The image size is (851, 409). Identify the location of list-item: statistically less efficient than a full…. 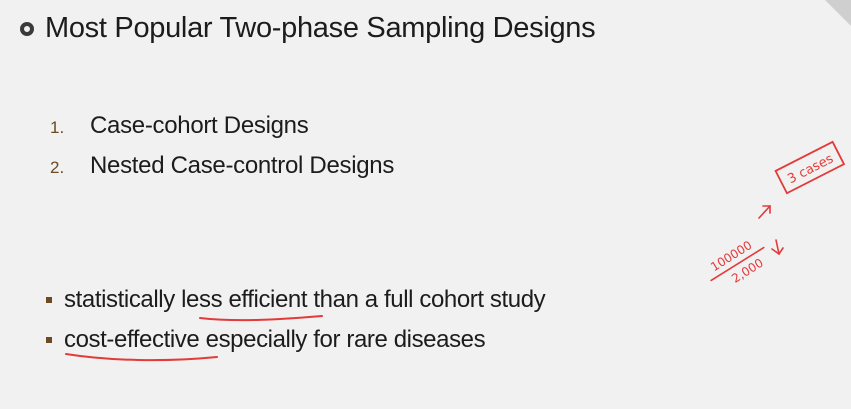
(296, 300).